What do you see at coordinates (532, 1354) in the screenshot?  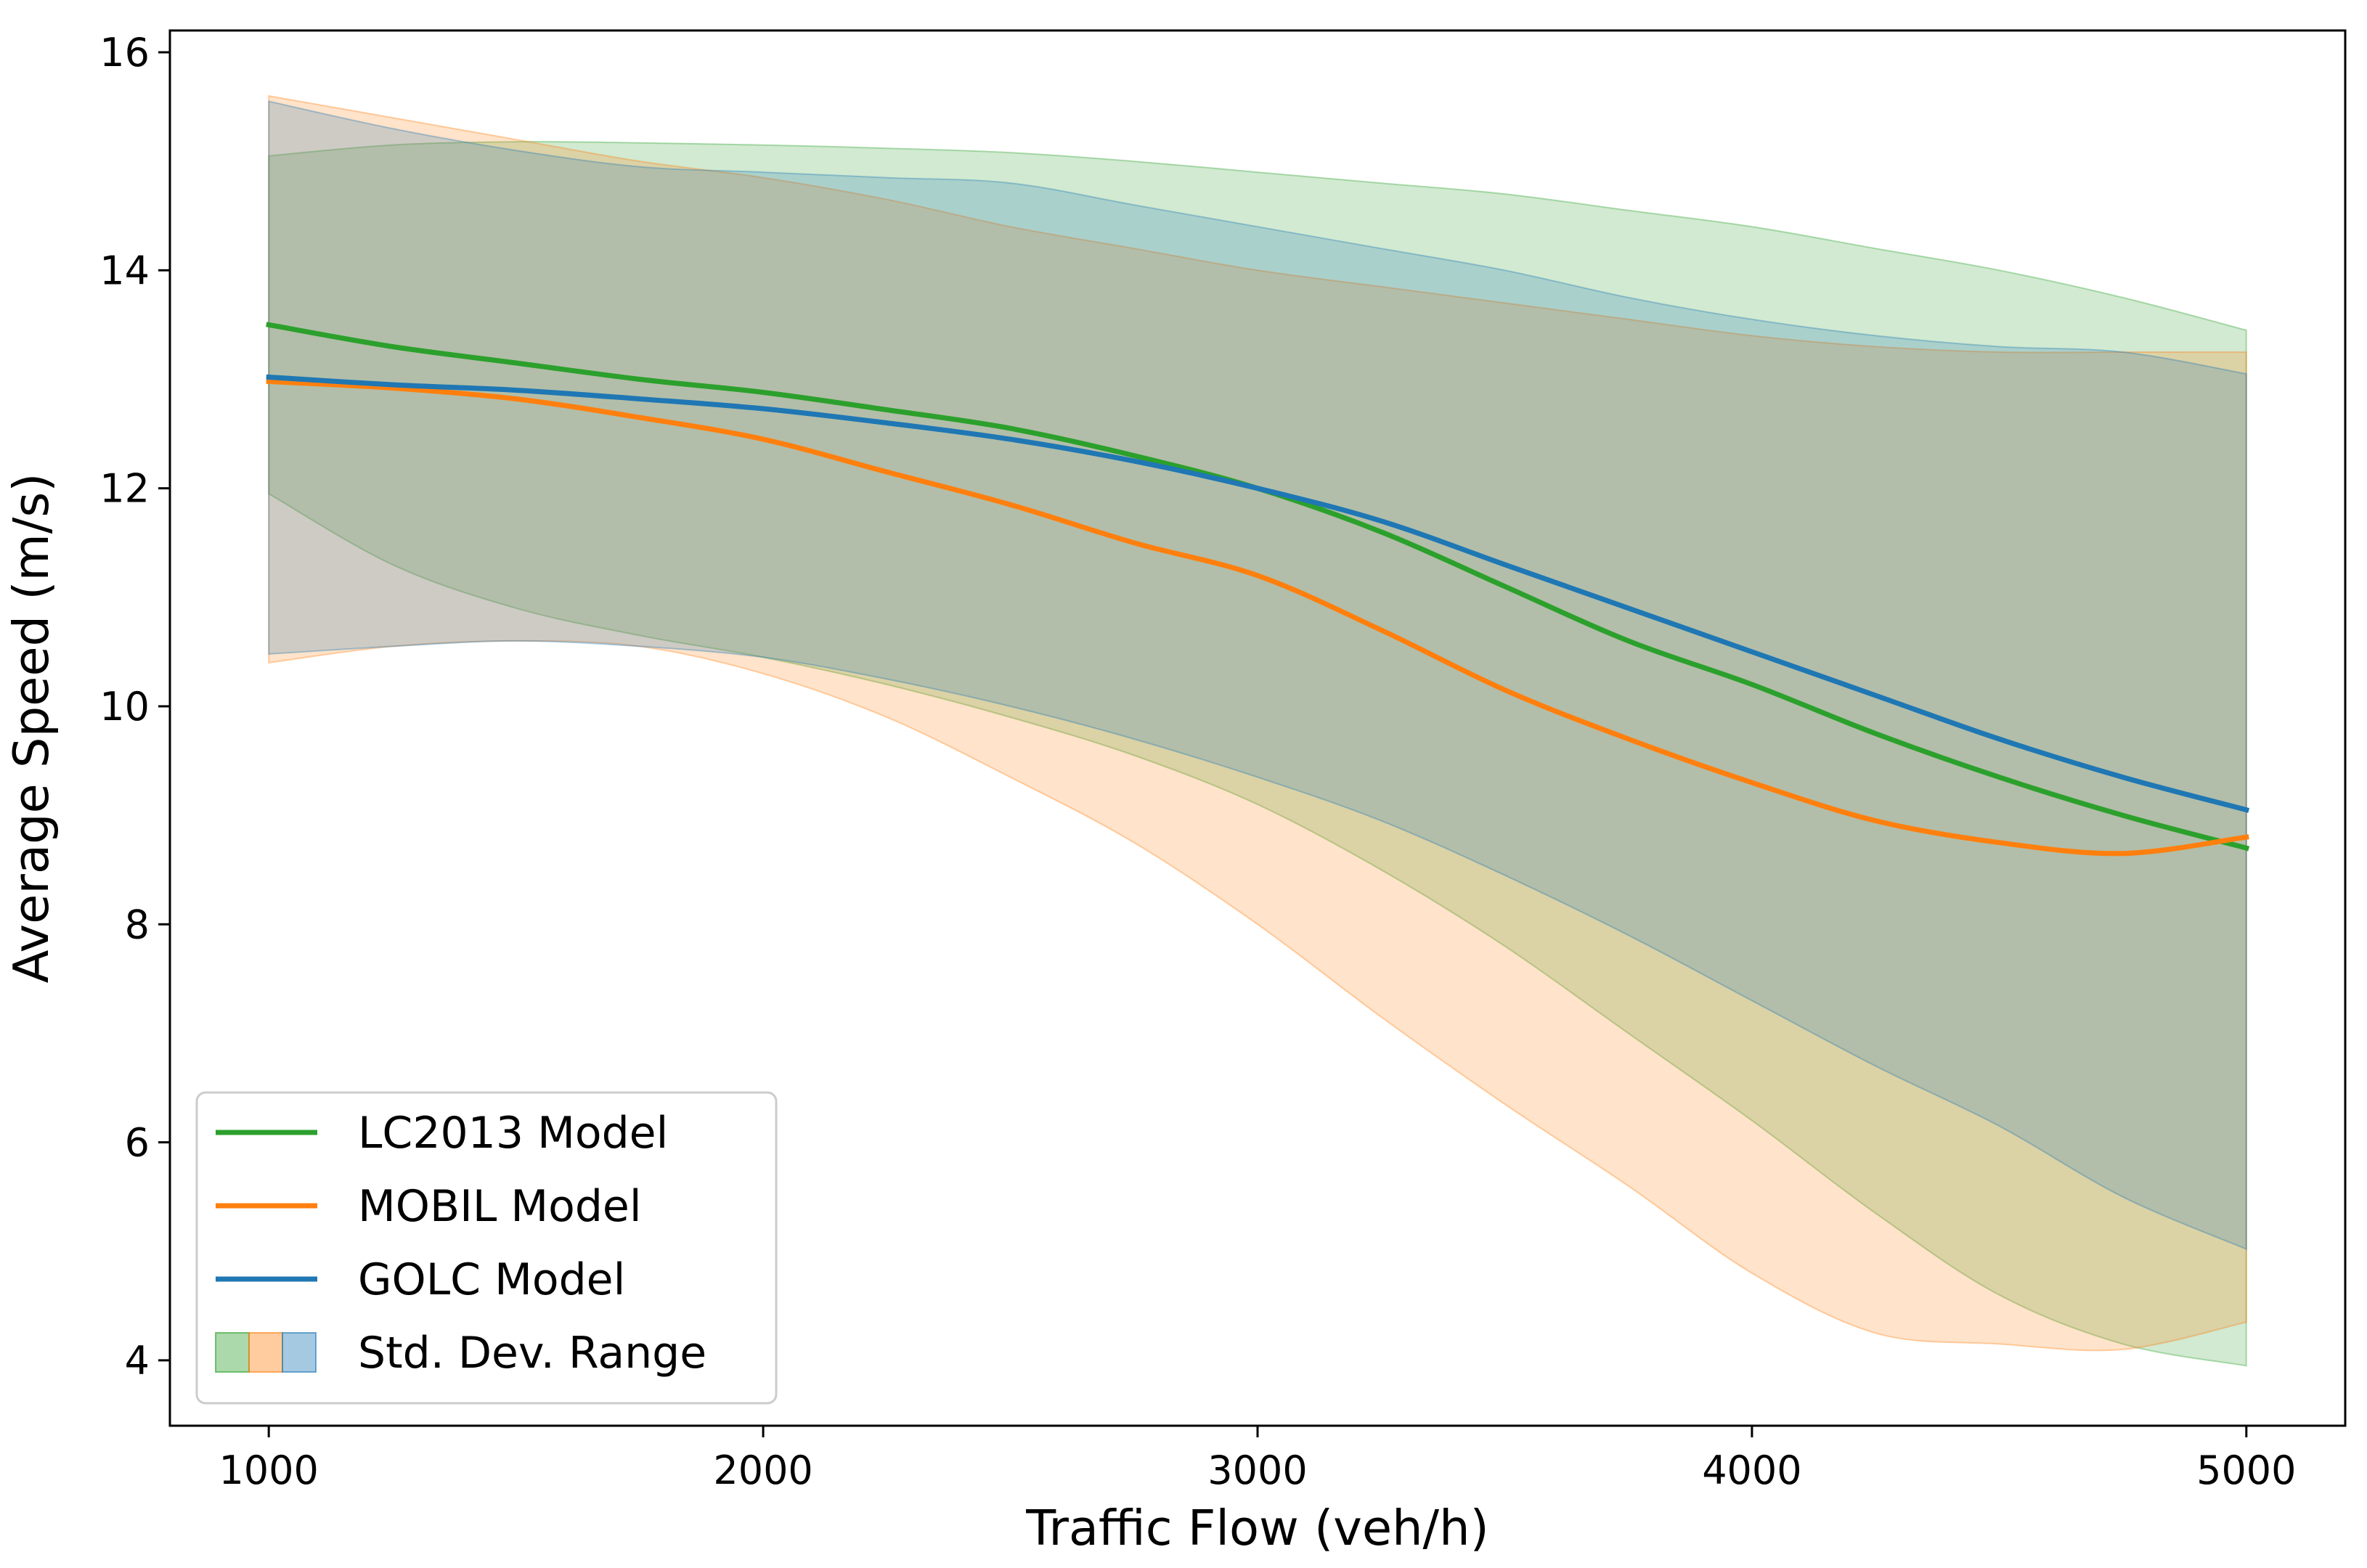 I see `legend-label: Std. Dev. Range` at bounding box center [532, 1354].